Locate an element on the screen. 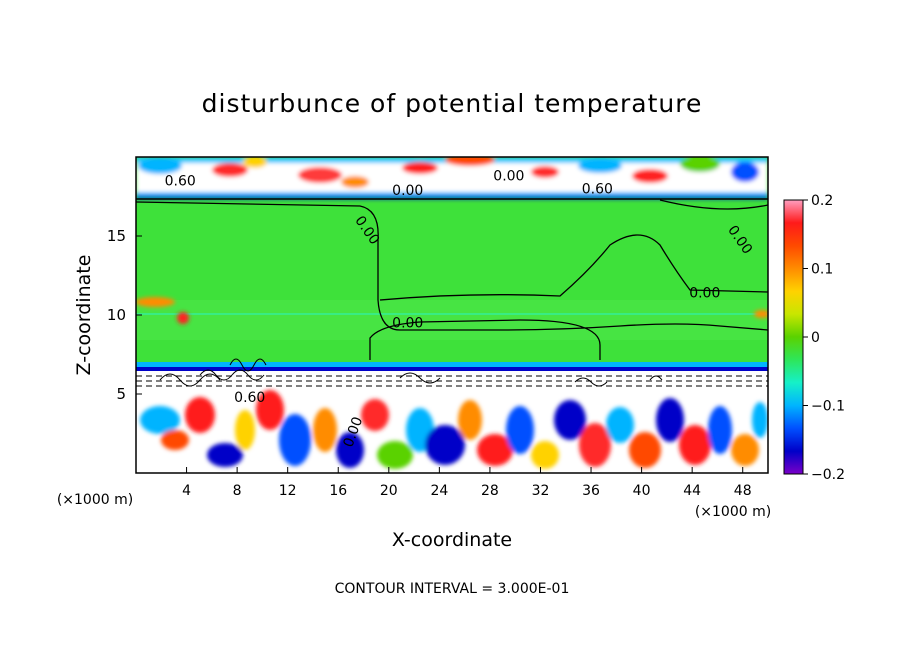 This screenshot has height=654, width=904. x-tick-label: 16 is located at coordinates (338, 491).